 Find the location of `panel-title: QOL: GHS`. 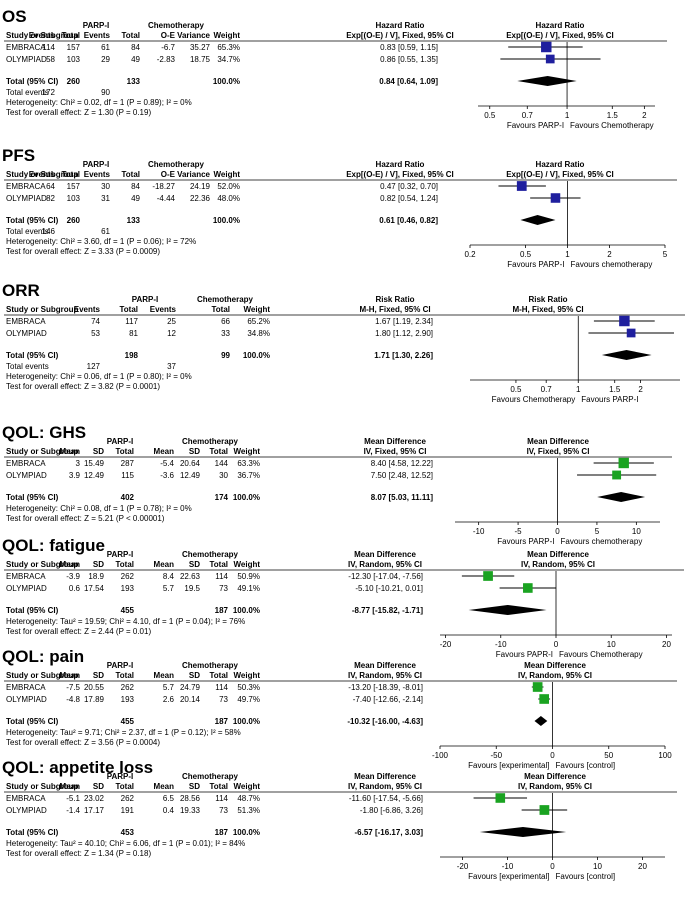

panel-title: QOL: GHS is located at coordinates (44, 432).